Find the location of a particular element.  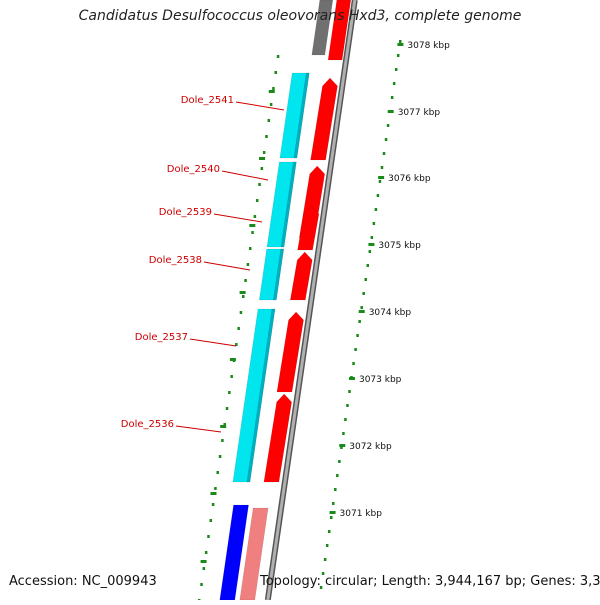

gene-label: Dole_2536 is located at coordinates (147, 424).